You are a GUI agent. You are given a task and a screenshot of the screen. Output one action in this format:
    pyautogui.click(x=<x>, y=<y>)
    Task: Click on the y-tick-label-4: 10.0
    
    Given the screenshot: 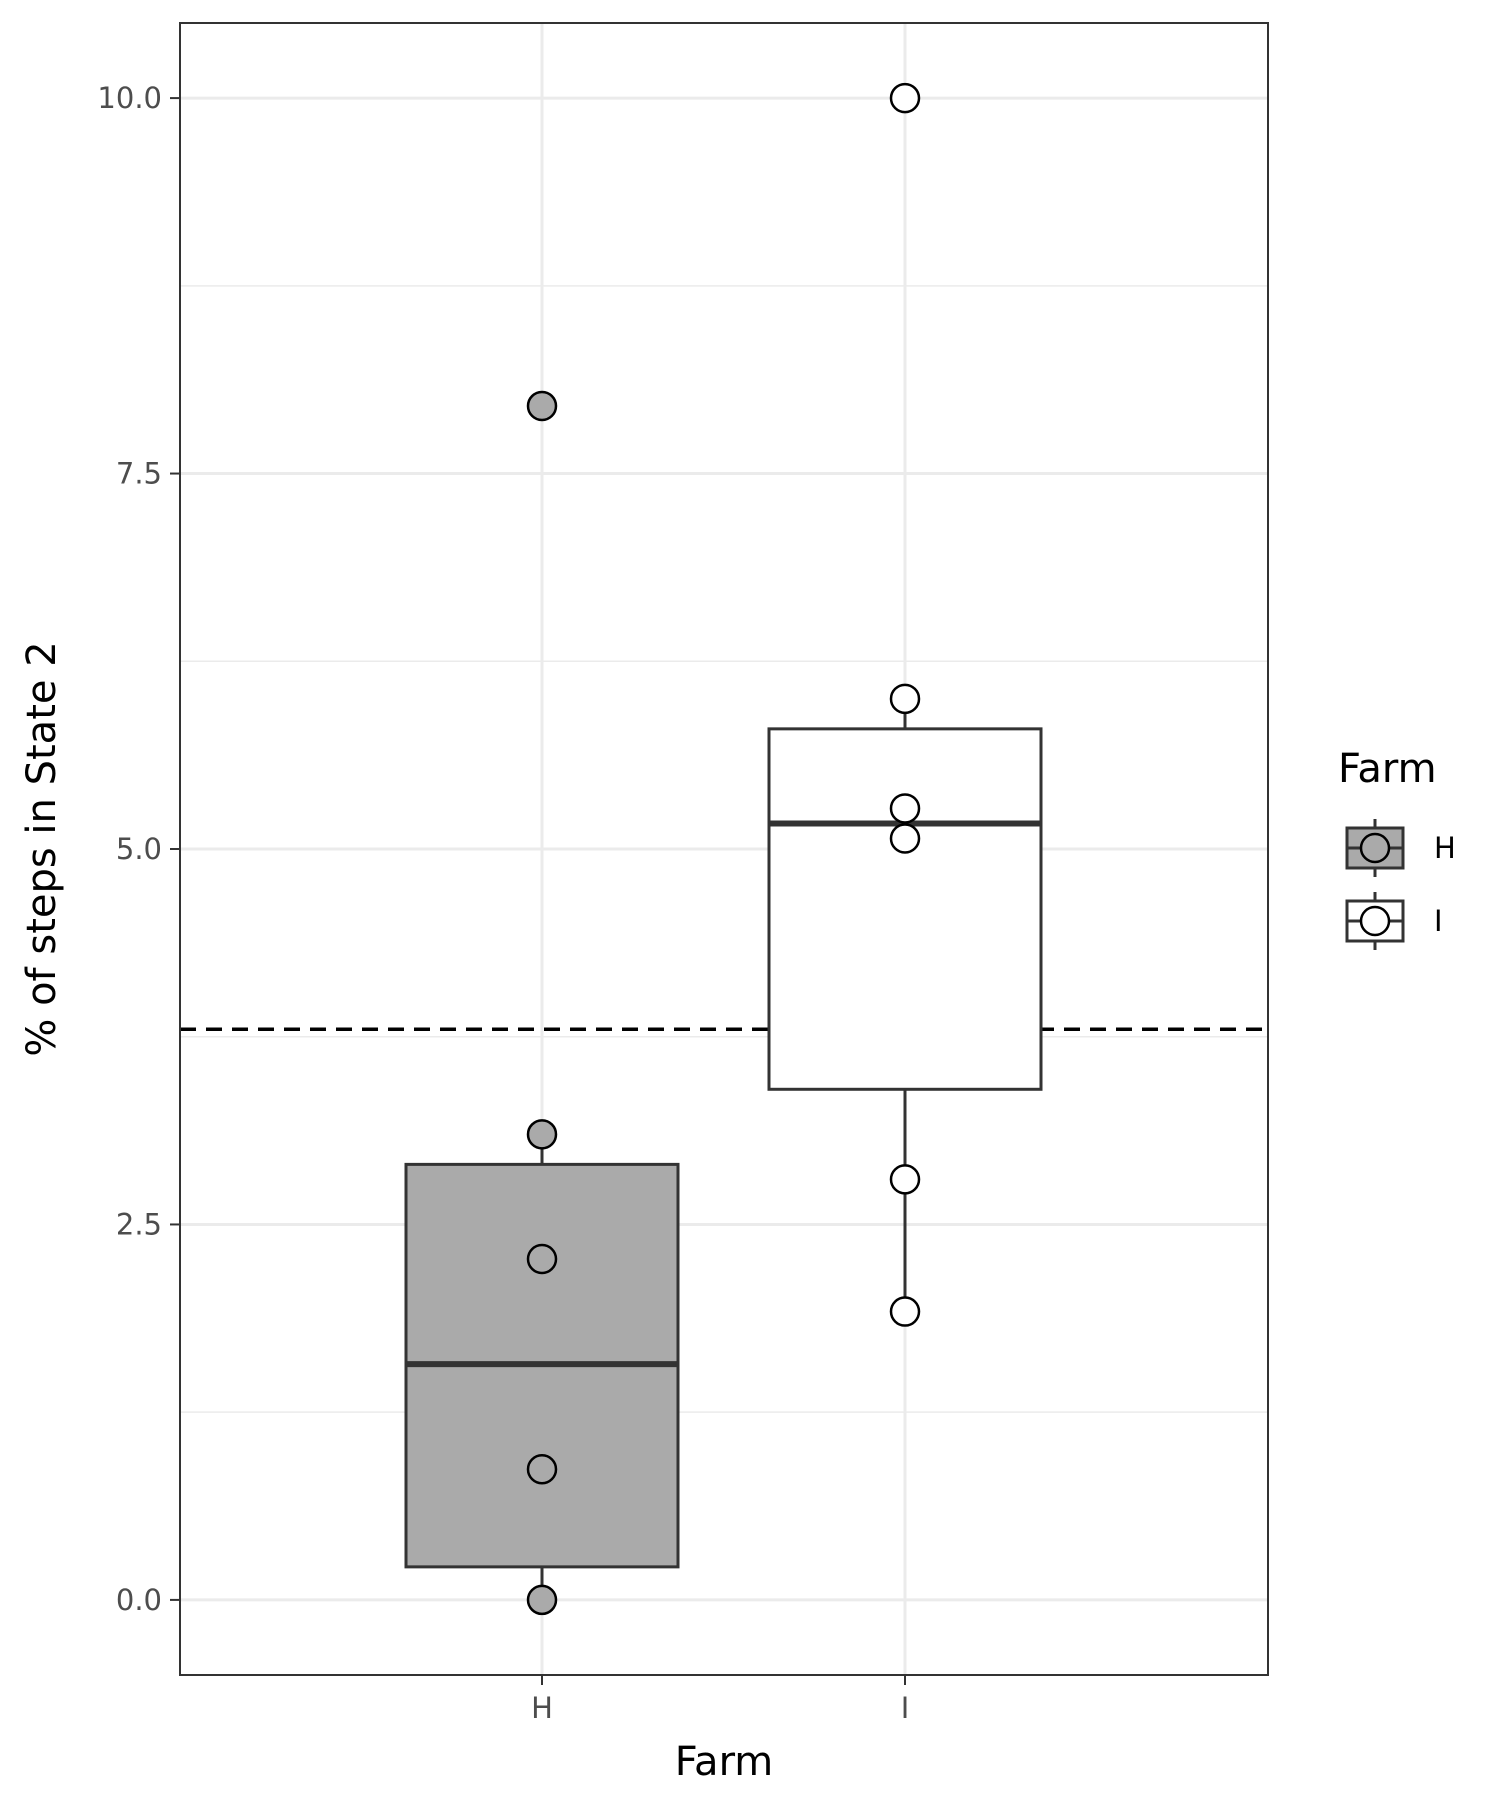 What is the action you would take?
    pyautogui.click(x=129, y=98)
    